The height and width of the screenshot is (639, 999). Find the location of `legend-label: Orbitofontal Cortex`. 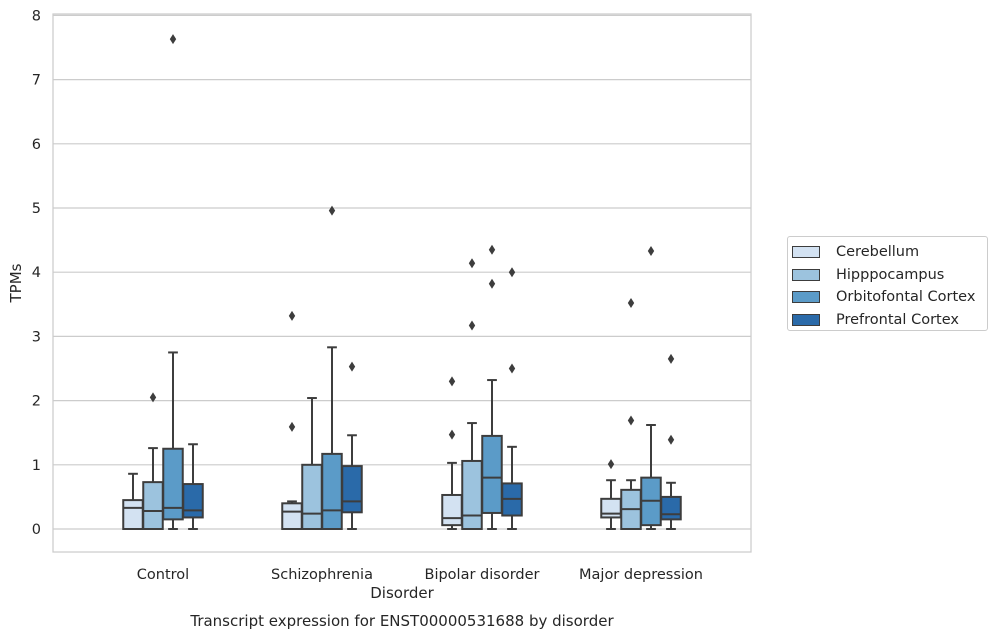

legend-label: Orbitofontal Cortex is located at coordinates (906, 297).